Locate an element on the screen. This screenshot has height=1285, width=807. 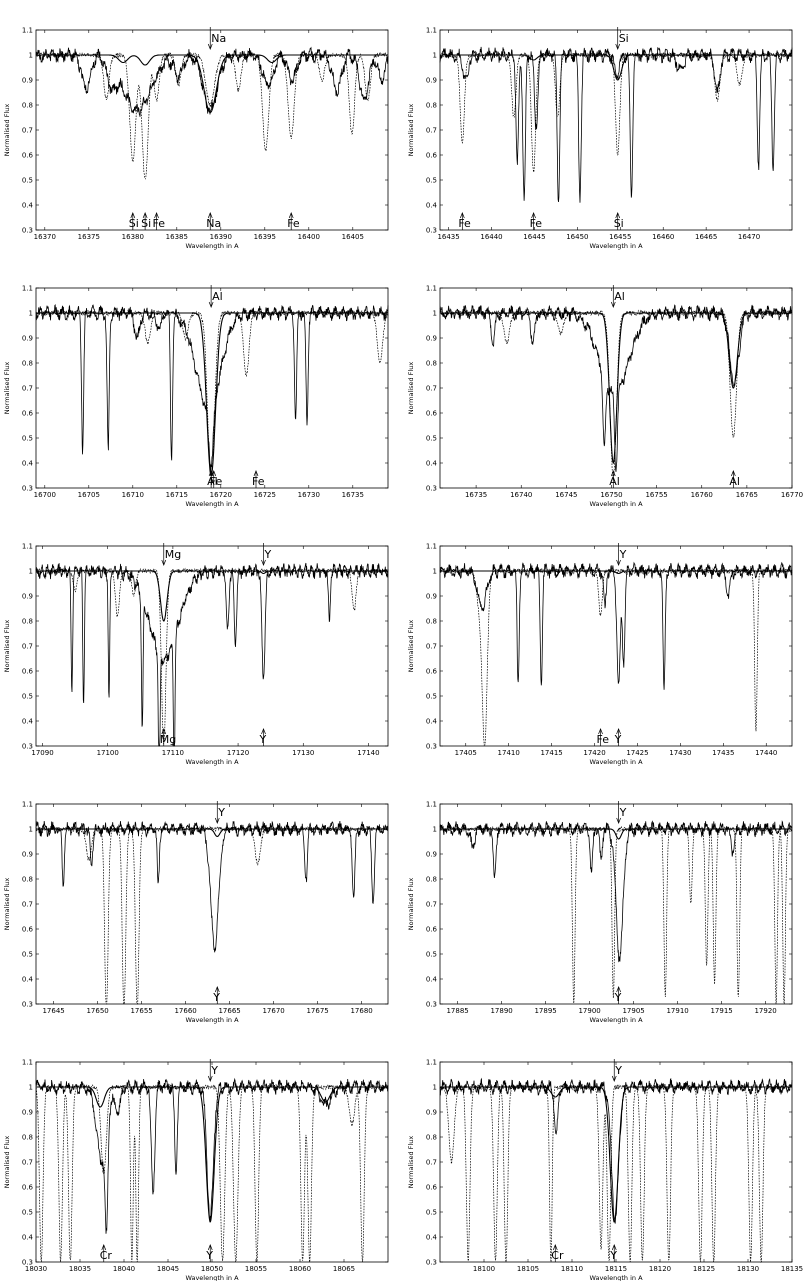
x-tick-label: 17100 is located at coordinates (108, 753).